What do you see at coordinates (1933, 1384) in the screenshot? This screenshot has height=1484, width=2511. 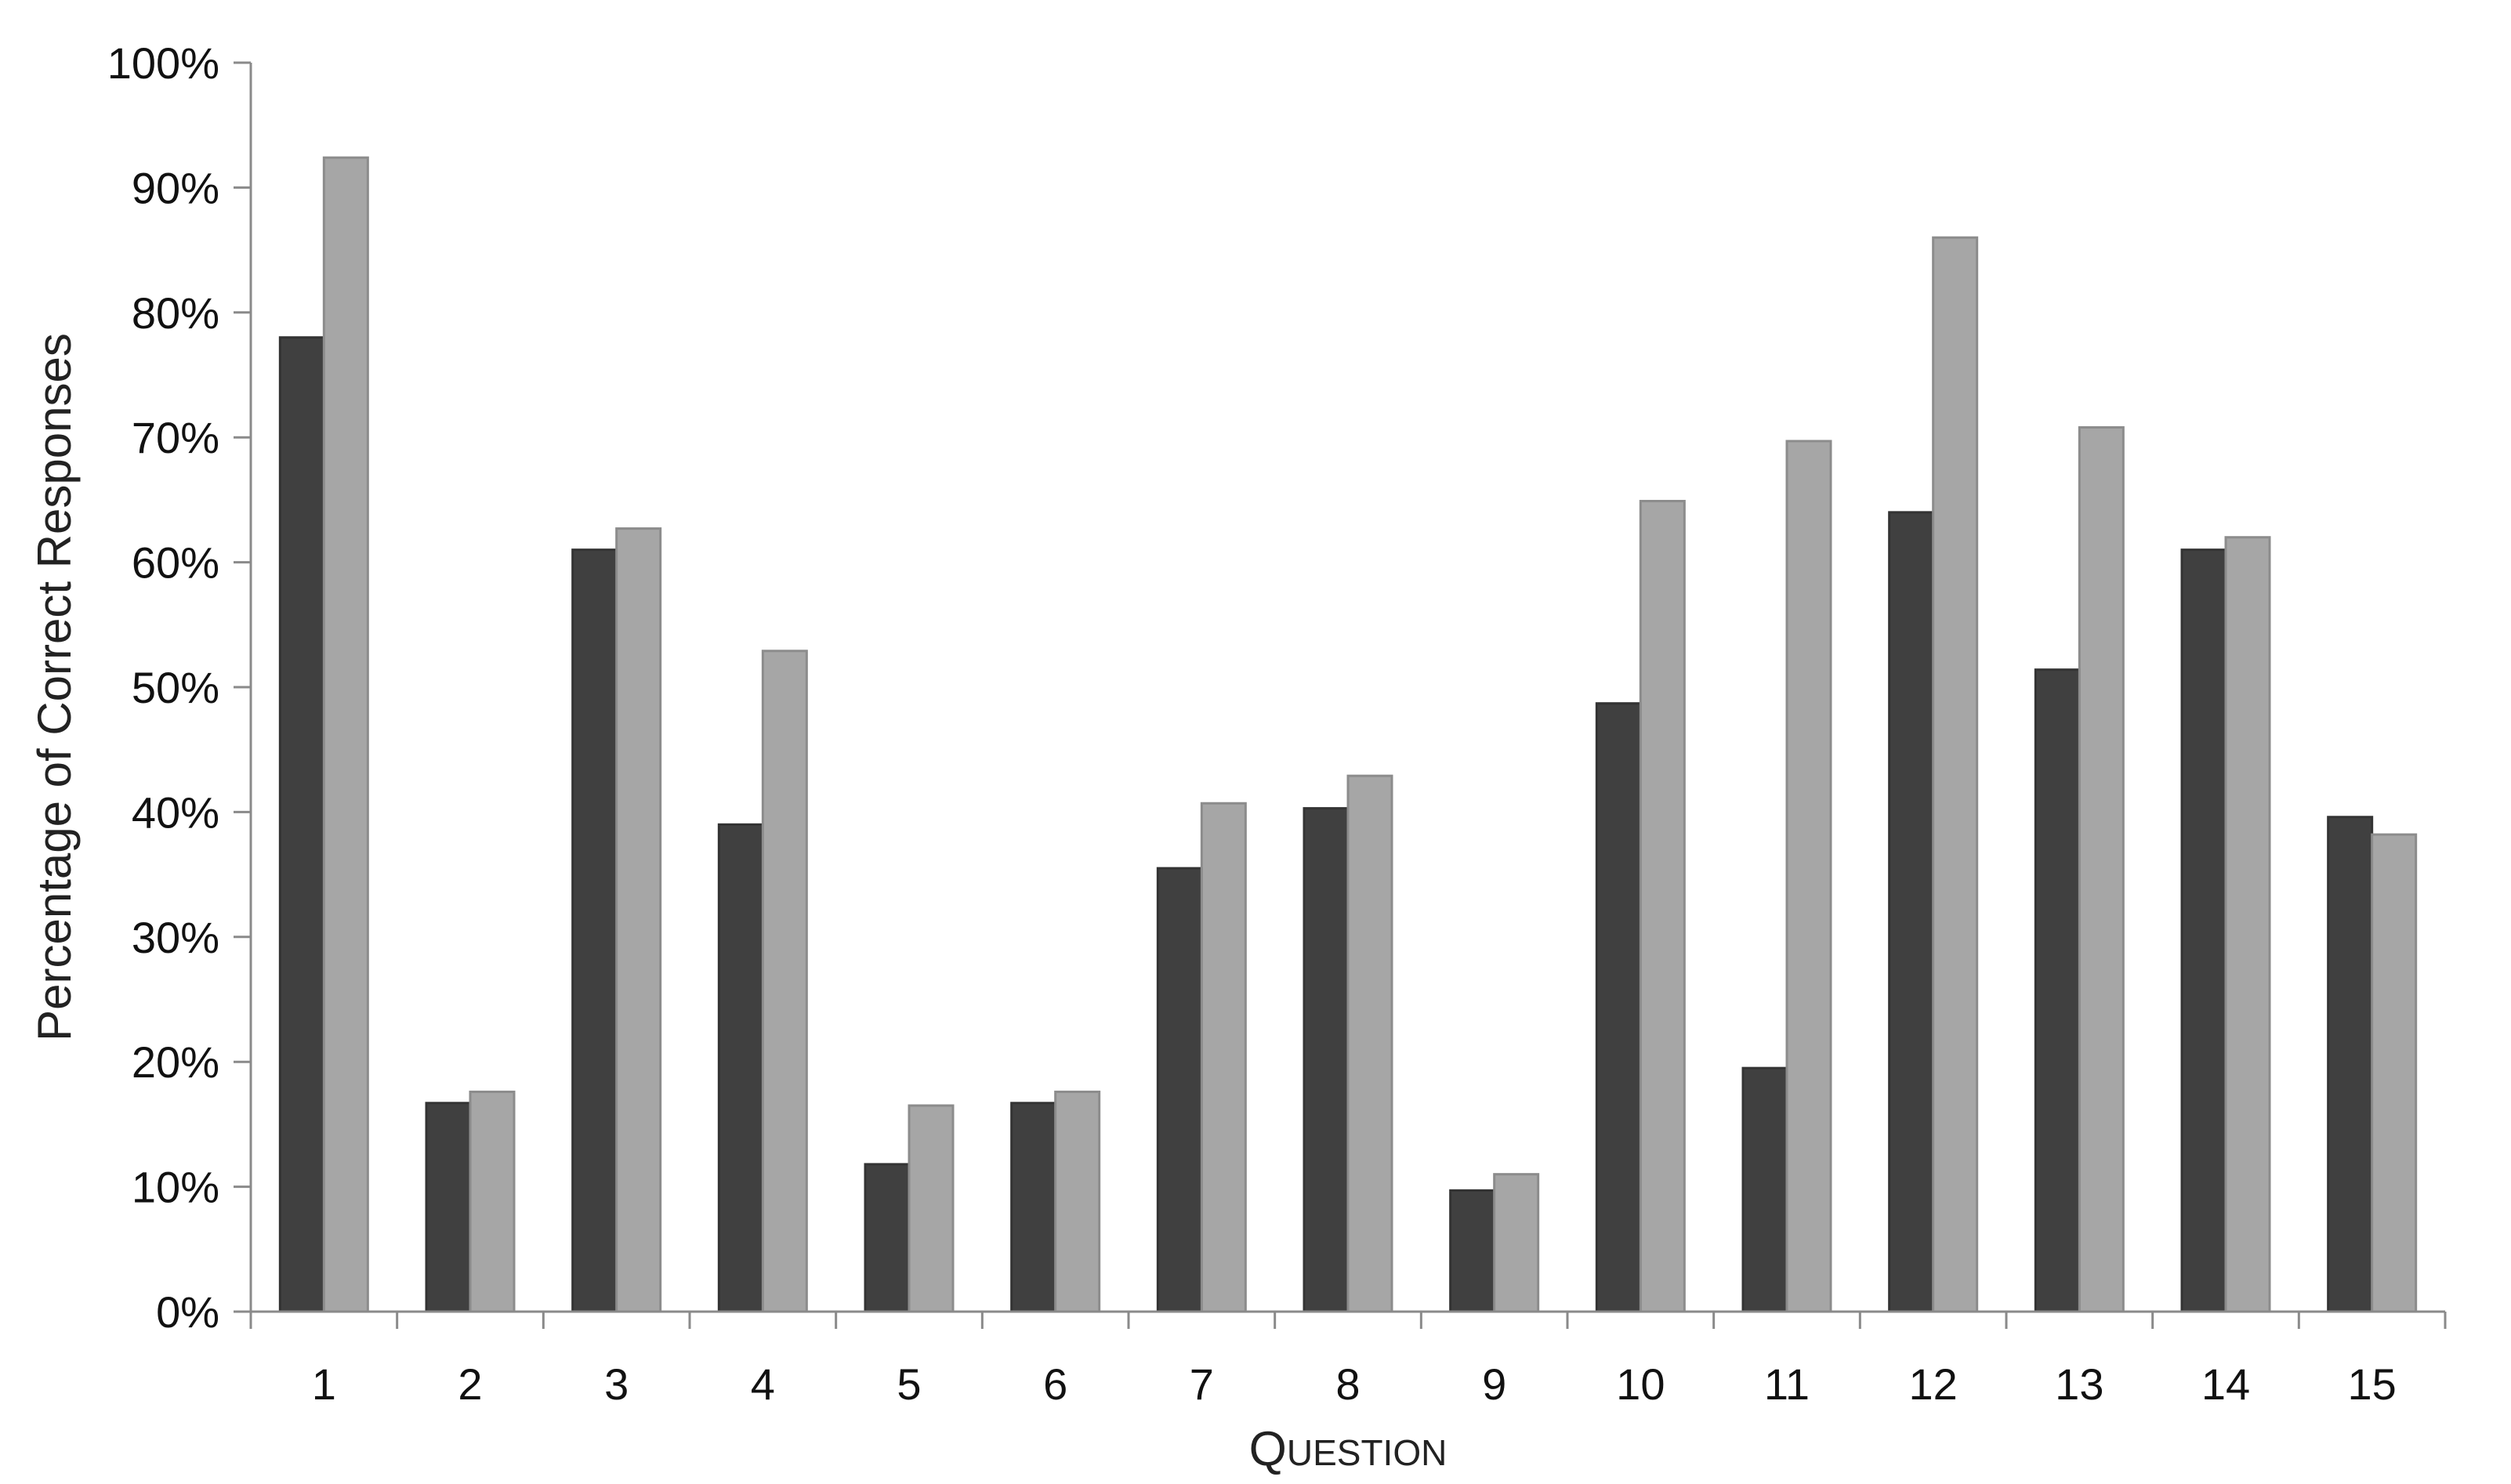 I see `x-tick-label: 12` at bounding box center [1933, 1384].